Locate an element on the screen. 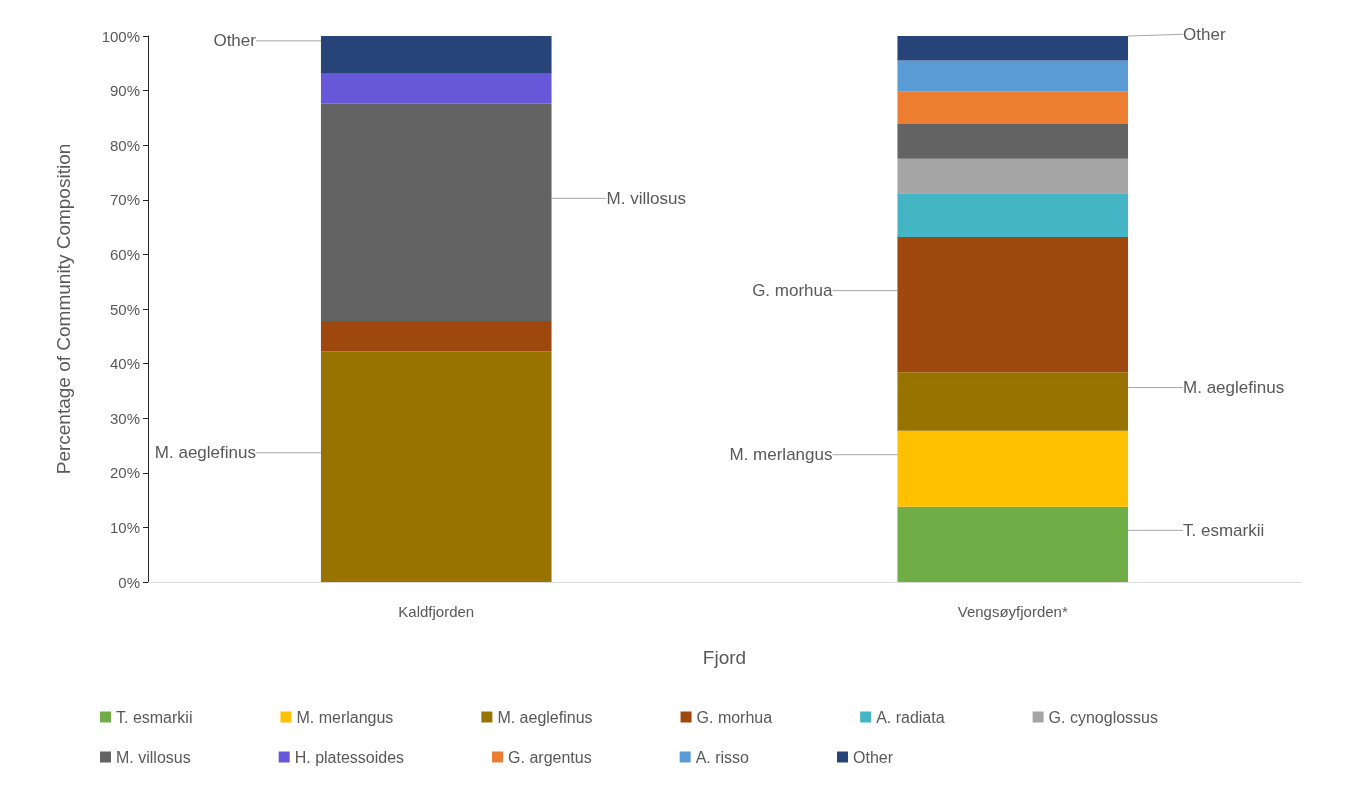 Image resolution: width=1361 pixels, height=787 pixels. legend-label: H. platessoides is located at coordinates (349, 757).